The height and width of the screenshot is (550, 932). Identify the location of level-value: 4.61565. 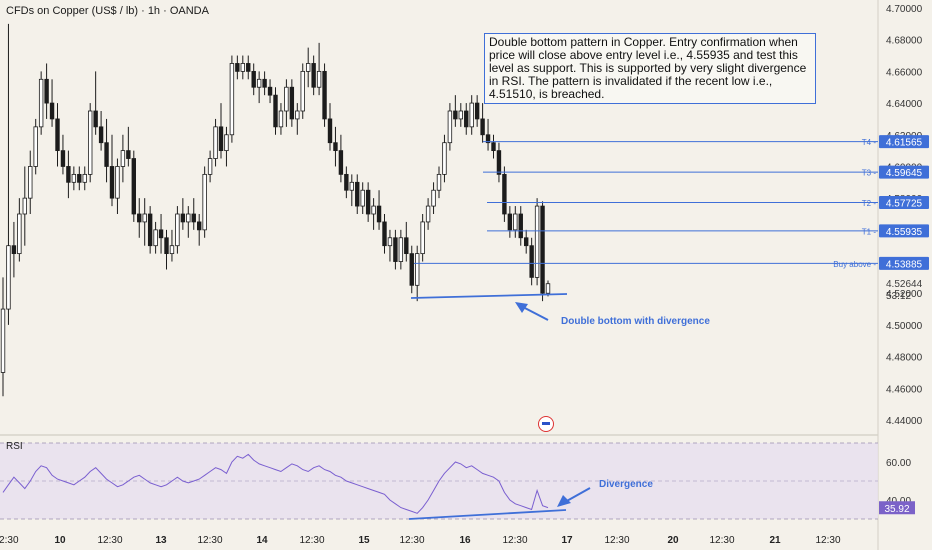
(904, 143).